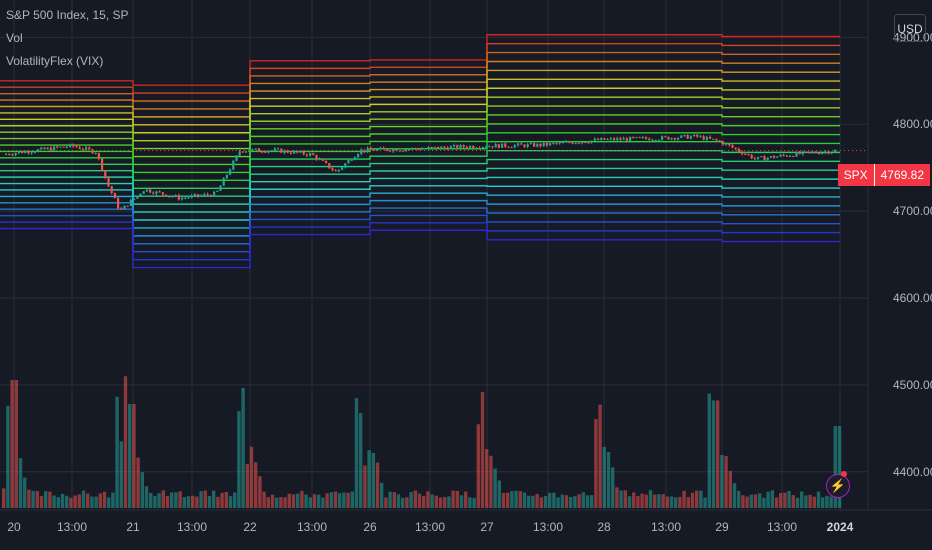 This screenshot has height=550, width=932. I want to click on currency-button: USD, so click(910, 28).